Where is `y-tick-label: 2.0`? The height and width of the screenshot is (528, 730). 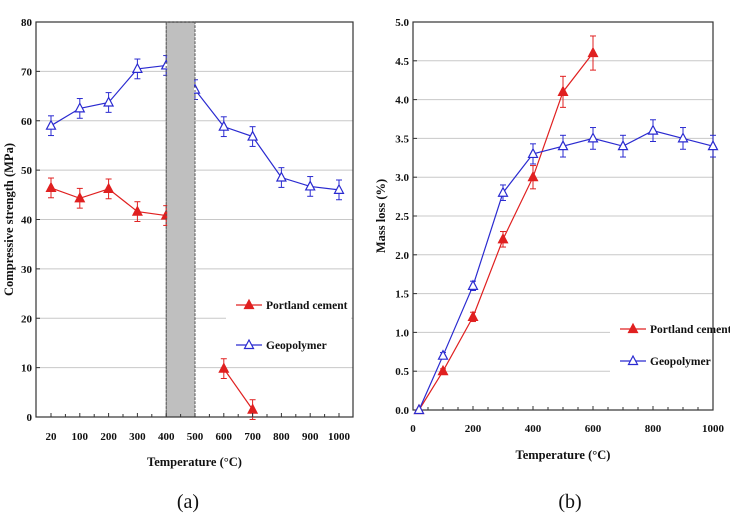
y-tick-label: 2.0 is located at coordinates (402, 256).